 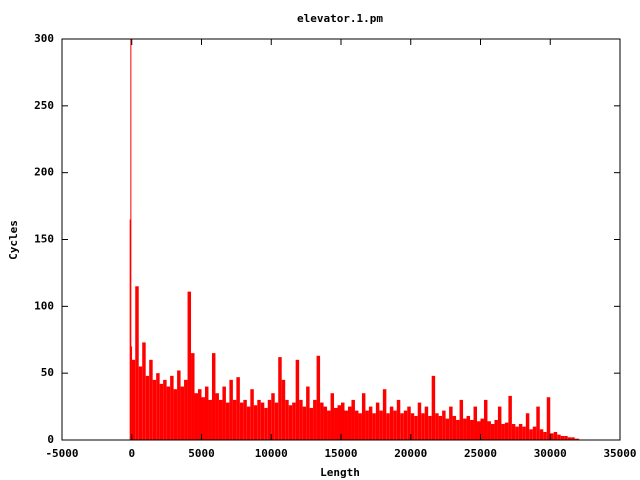 I want to click on x-tick-label: 5000, so click(x=201, y=453).